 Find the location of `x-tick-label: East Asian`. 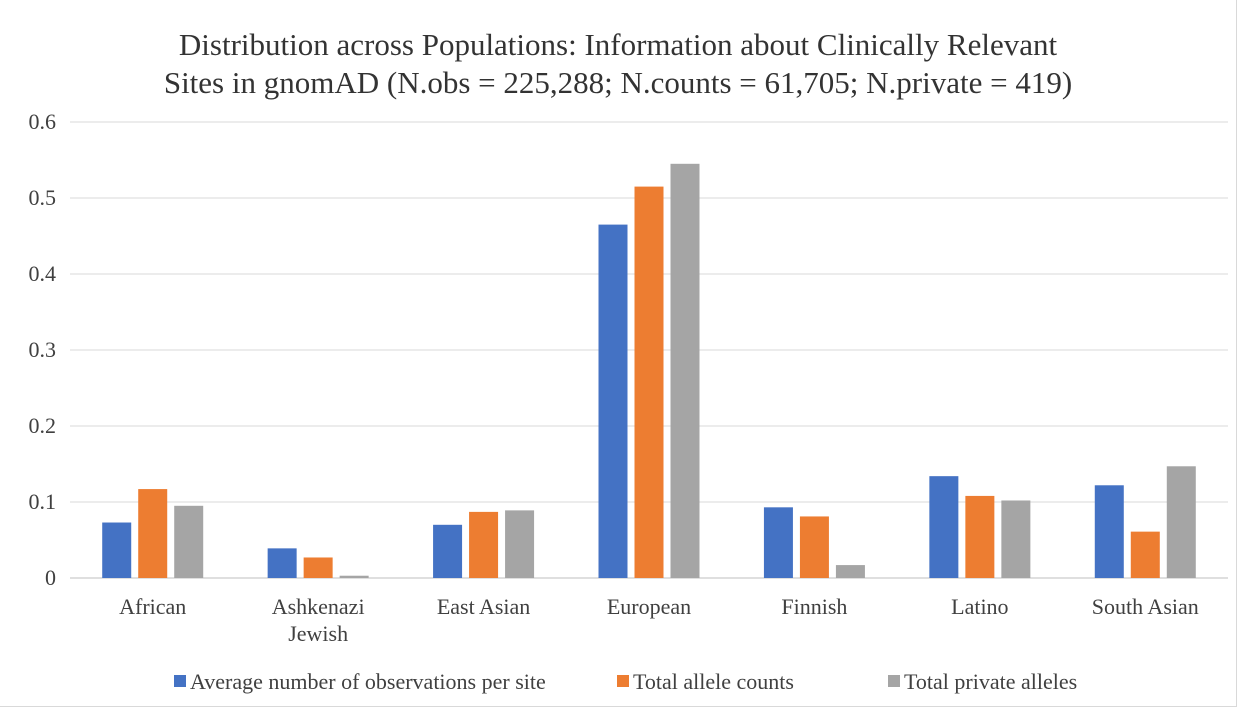

x-tick-label: East Asian is located at coordinates (484, 606).